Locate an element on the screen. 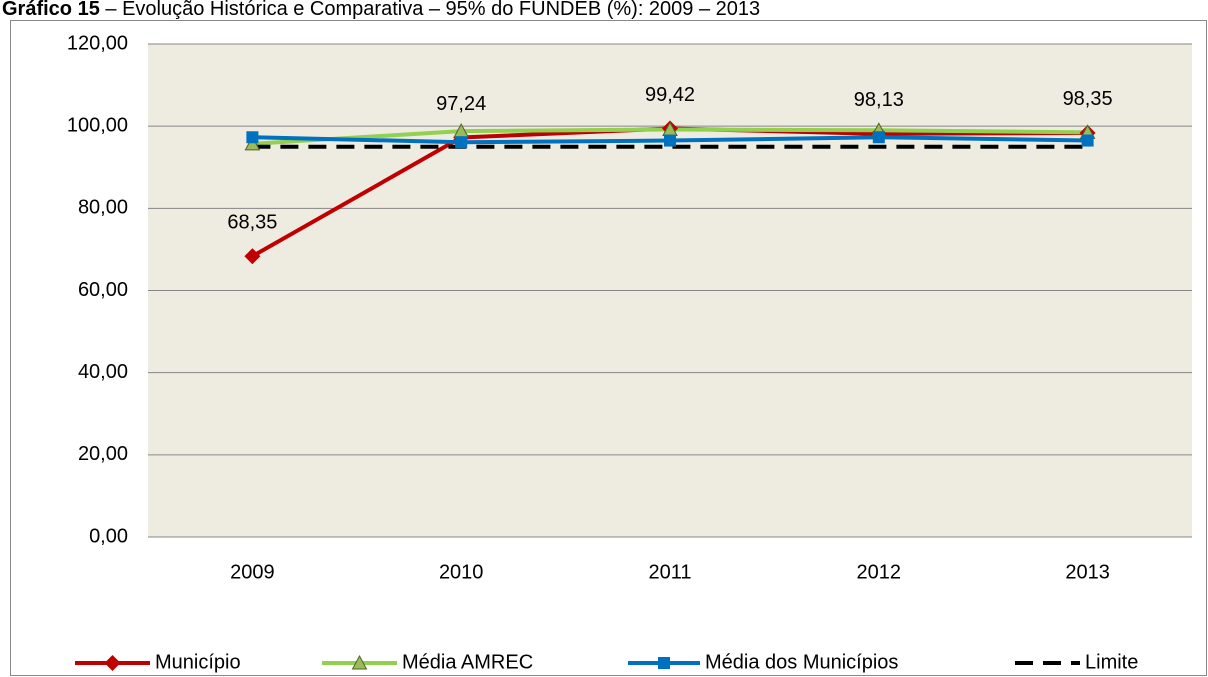  x-tick-label: 2011 is located at coordinates (669, 572).